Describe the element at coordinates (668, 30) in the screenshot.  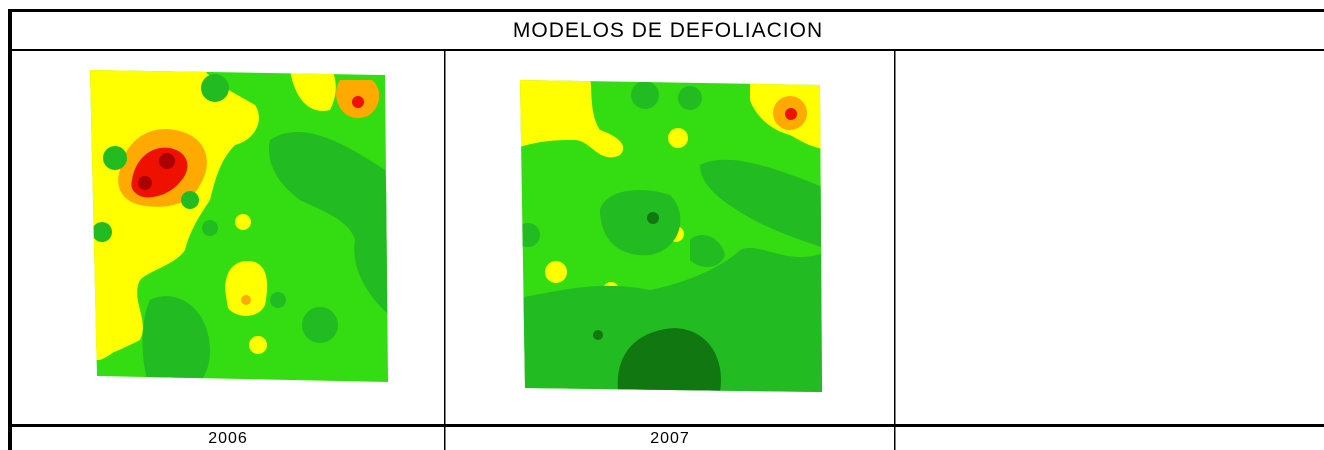
I see `table-title: MODELOS DE DEFOLIACION` at that location.